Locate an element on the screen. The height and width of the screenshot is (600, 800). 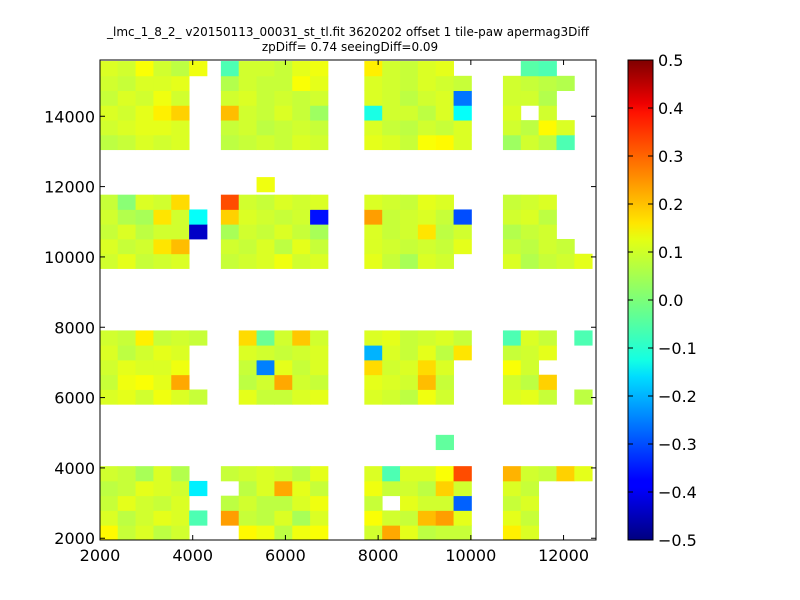
x-tick-label: 2000 is located at coordinates (100, 555).